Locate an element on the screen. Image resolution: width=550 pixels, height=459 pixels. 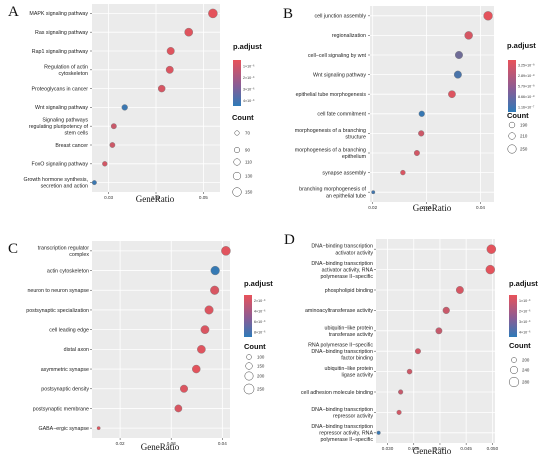
panel-b-x-axis-label: GeneRatio is located at coordinates (432, 208).